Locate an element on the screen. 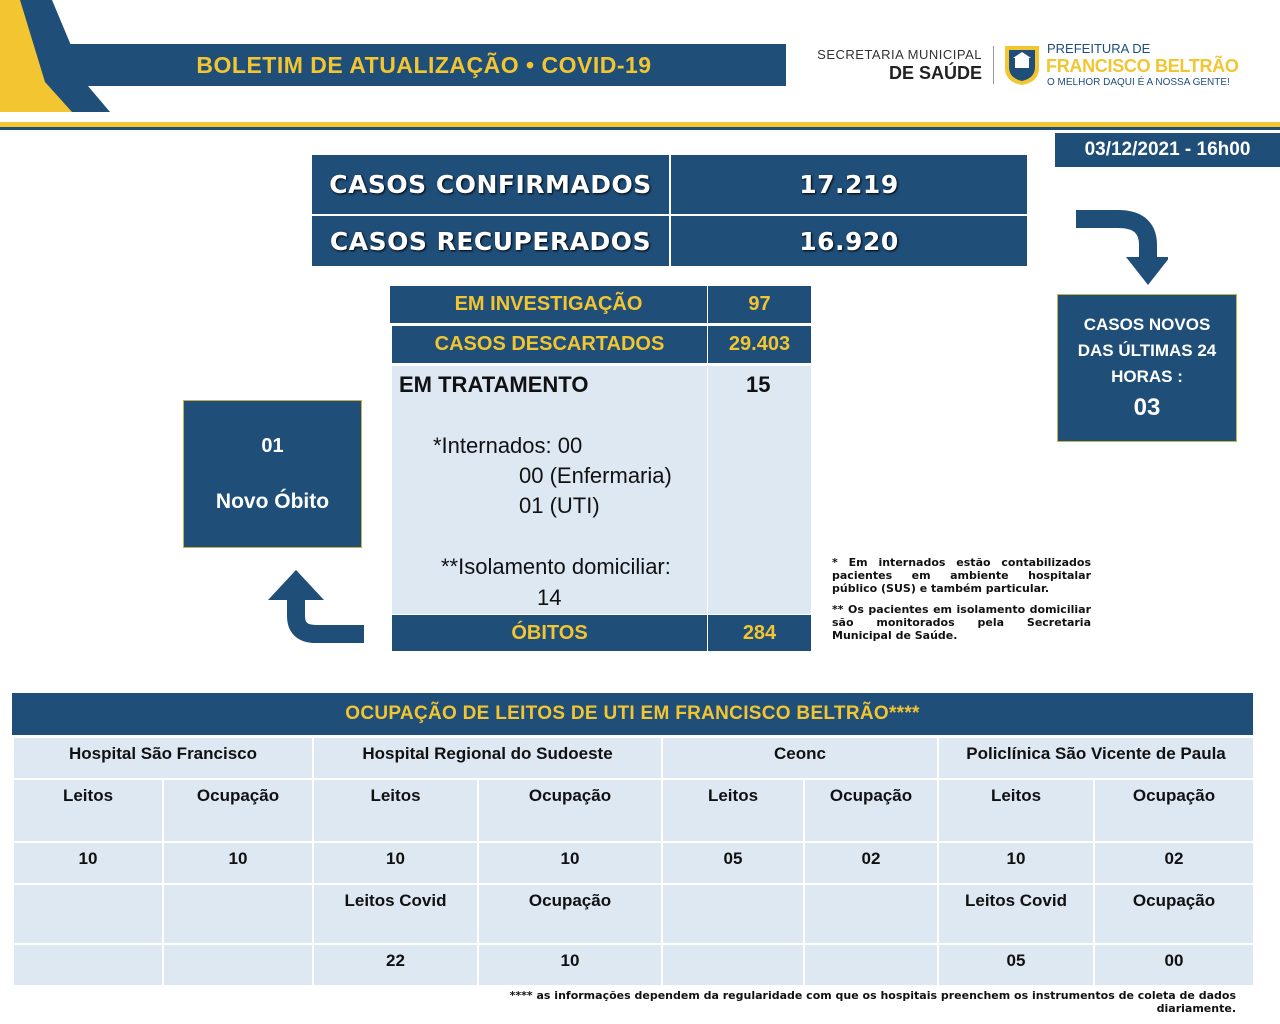 This screenshot has width=1280, height=1024. novos-casos-line2: DAS ÚLTIMAS 24 is located at coordinates (1147, 350).